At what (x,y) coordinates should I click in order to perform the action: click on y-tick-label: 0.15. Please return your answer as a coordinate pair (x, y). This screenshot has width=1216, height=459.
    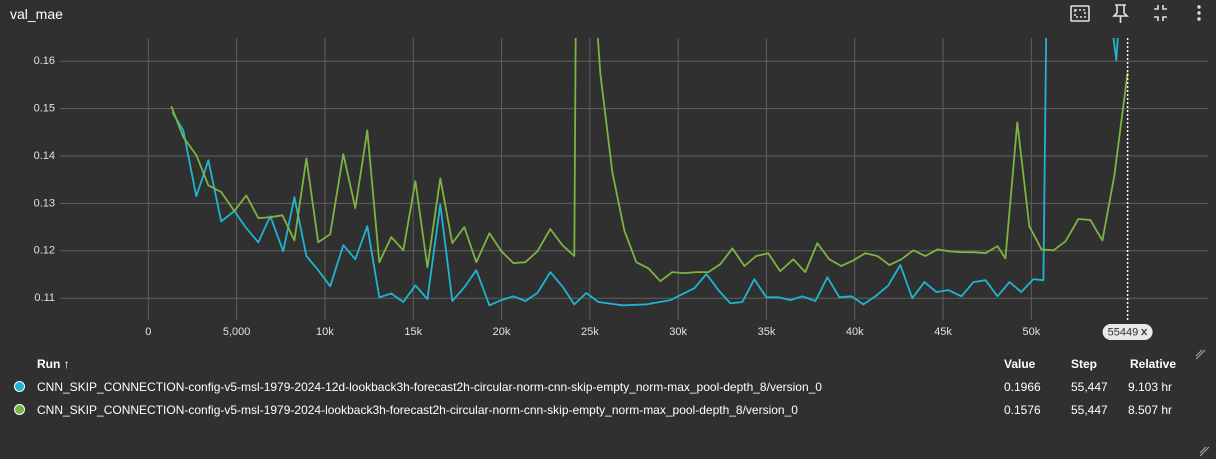
    Looking at the image, I should click on (44, 109).